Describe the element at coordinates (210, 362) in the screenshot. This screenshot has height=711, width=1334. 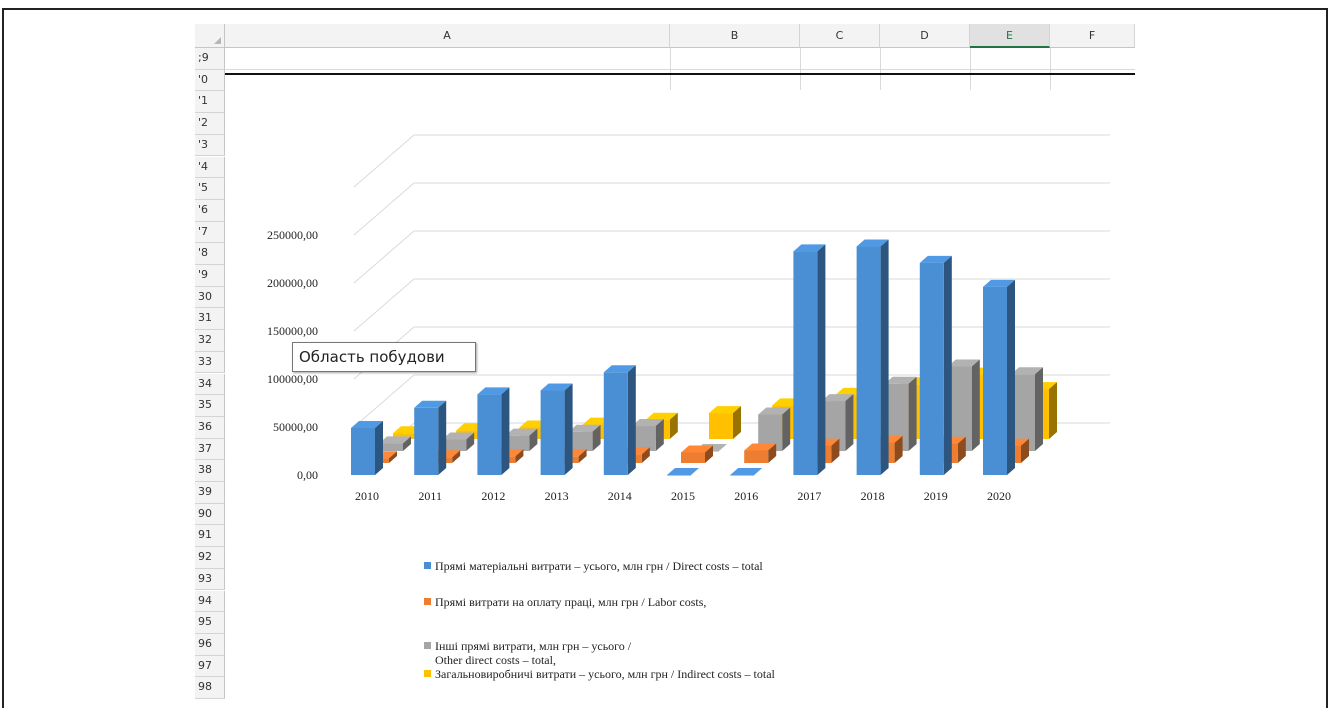
I see `row-header: 33` at that location.